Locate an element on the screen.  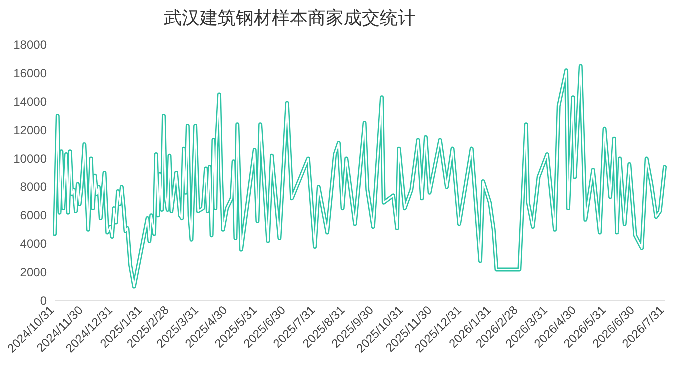
y-tick-label: 2000 is located at coordinates (34, 273).